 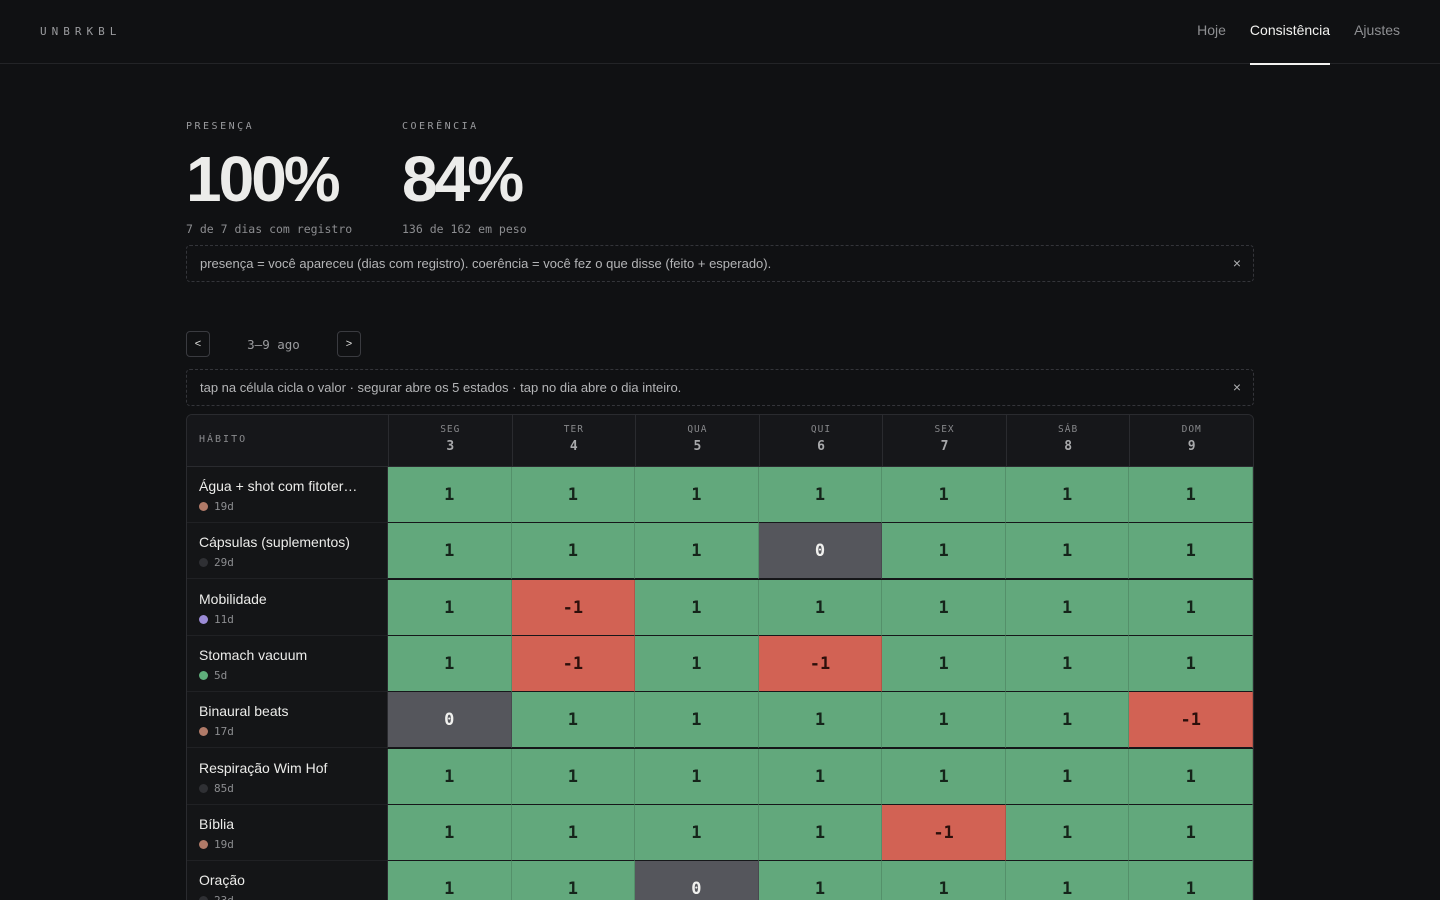 I want to click on day-header: DOM 9, so click(x=1191, y=441).